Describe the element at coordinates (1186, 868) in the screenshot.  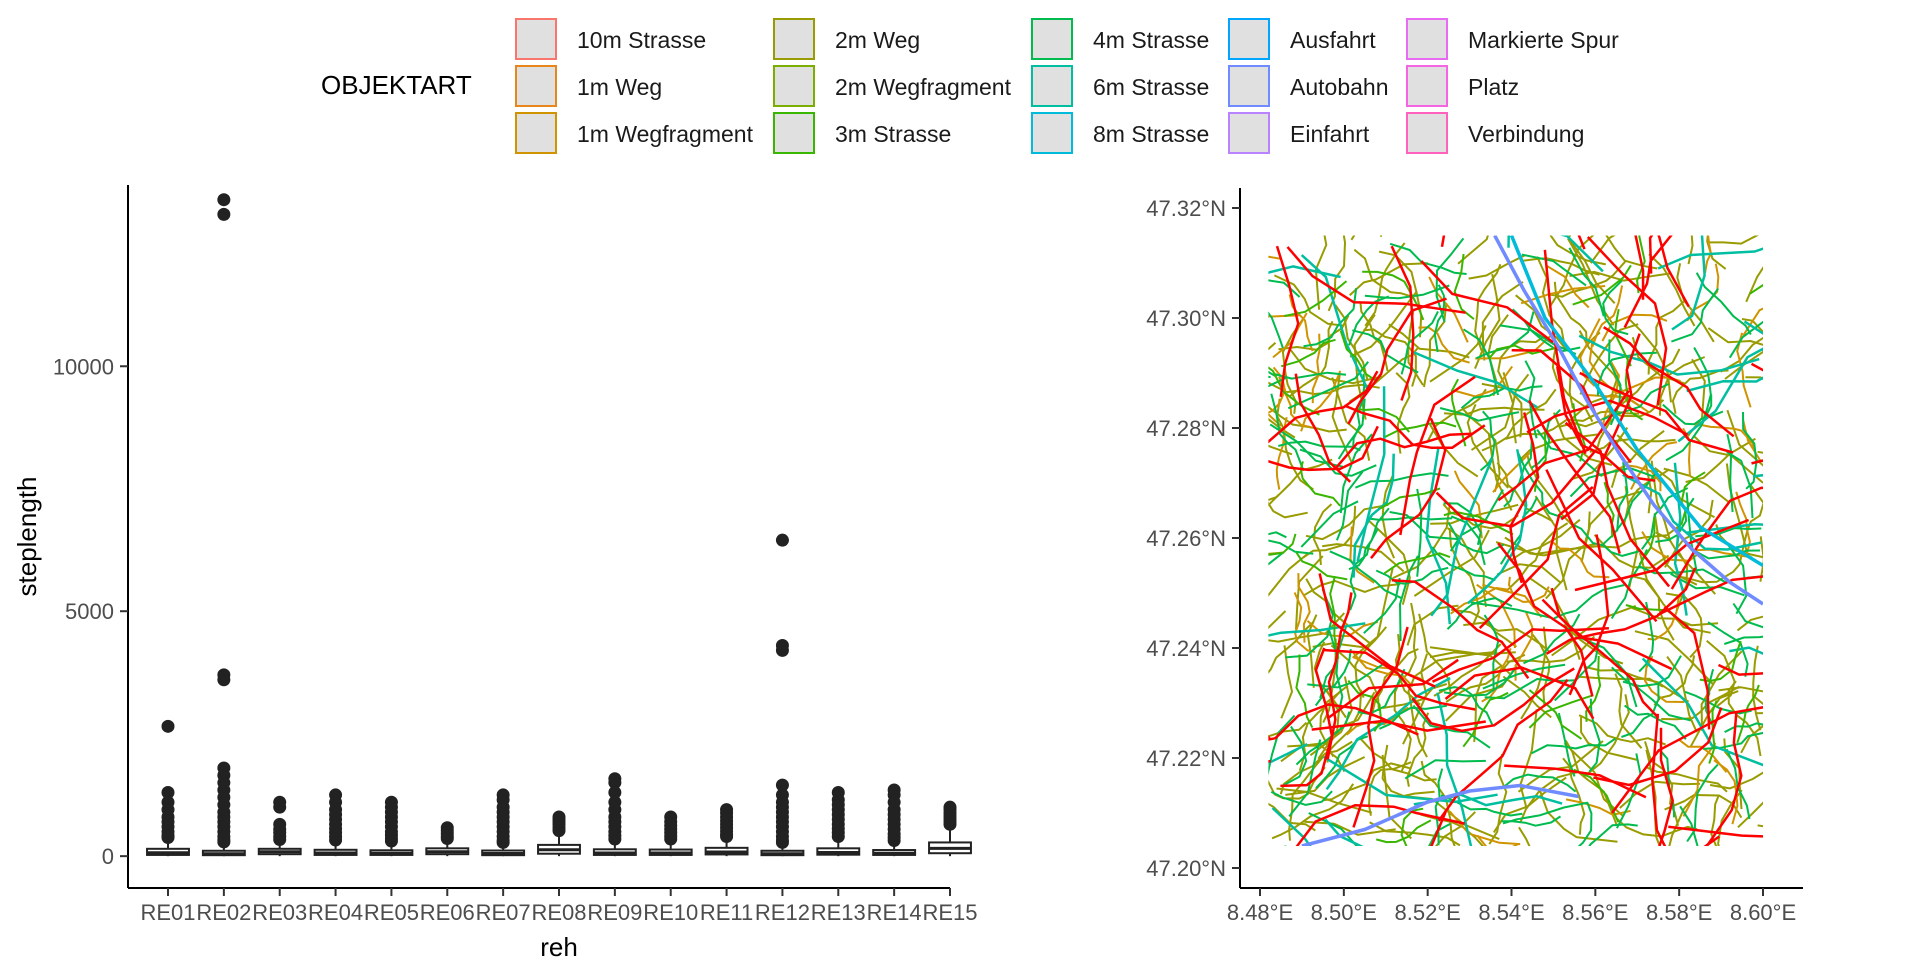
I see `lat-tick-label: 47.20°N` at that location.